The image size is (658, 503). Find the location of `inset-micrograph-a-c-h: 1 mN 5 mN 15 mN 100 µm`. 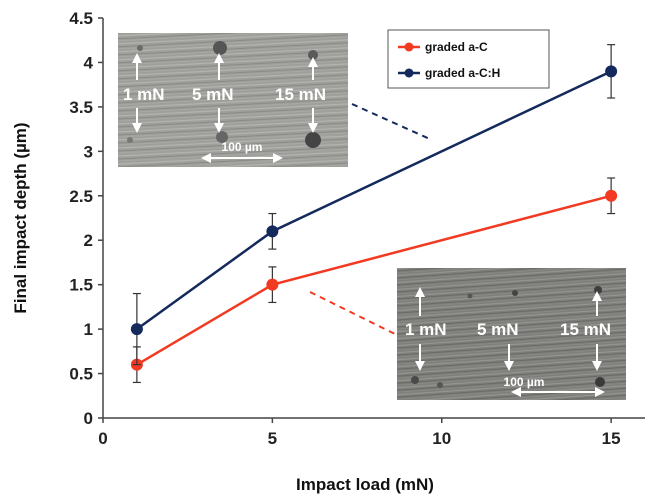

inset-micrograph-a-c-h: 1 mN 5 mN 15 mN 100 µm is located at coordinates (233, 100).